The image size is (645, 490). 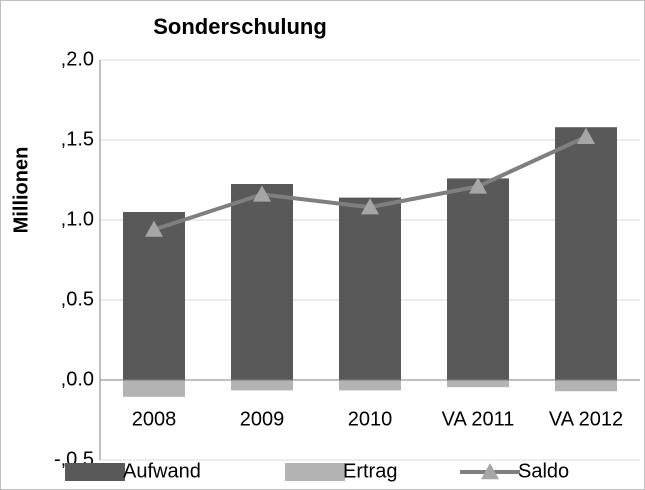 I want to click on legend-label: Saldo, so click(x=543, y=471).